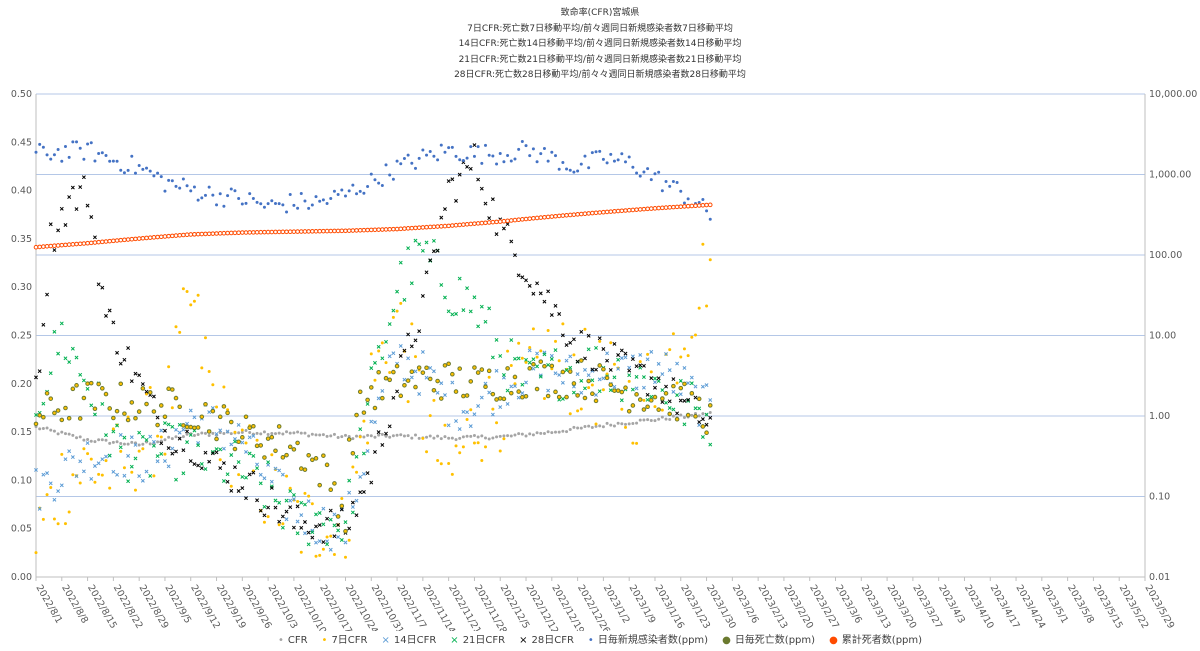 The width and height of the screenshot is (1200, 651). Describe the element at coordinates (1159, 497) in the screenshot. I see `right-tick-label: 0.10` at that location.